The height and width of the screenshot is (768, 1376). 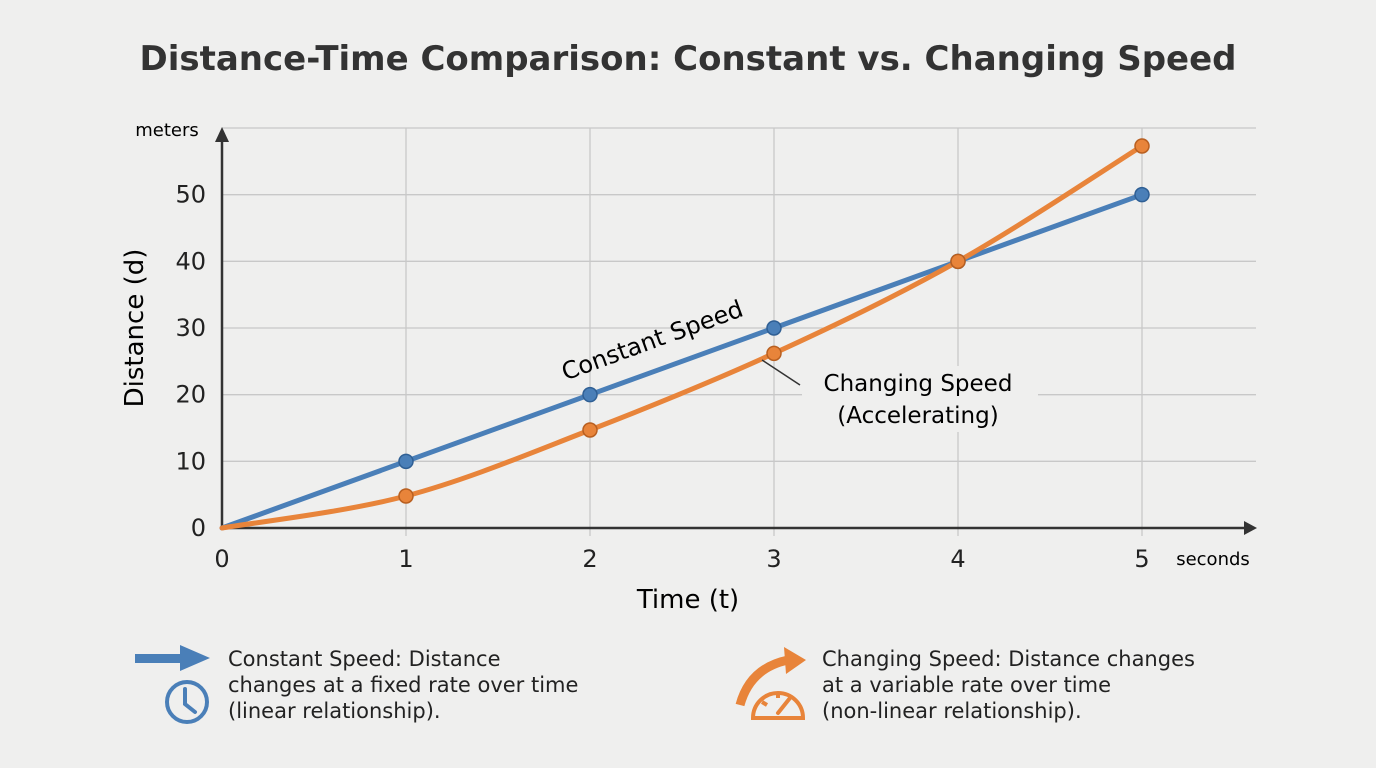 I want to click on y-tick-label: 0, so click(x=198, y=528).